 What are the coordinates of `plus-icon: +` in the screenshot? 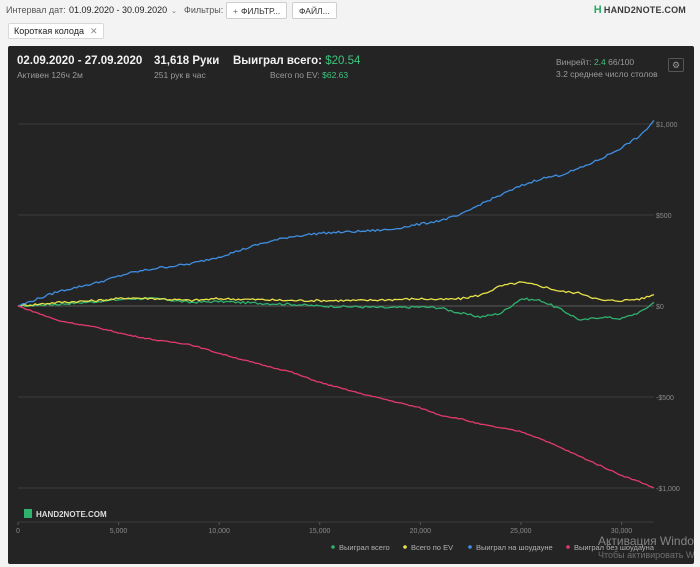 It's located at (235, 11).